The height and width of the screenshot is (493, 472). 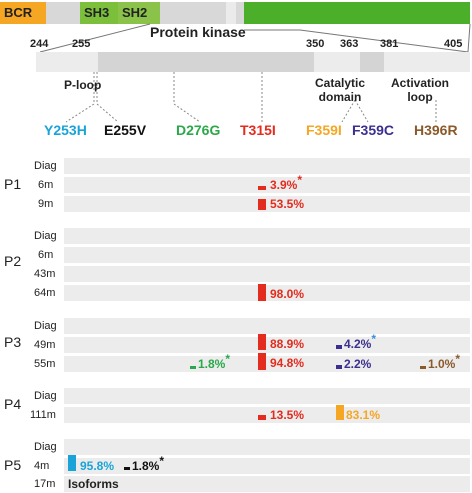 I want to click on p3-55m-d276g-asterisk: *, so click(x=228, y=359).